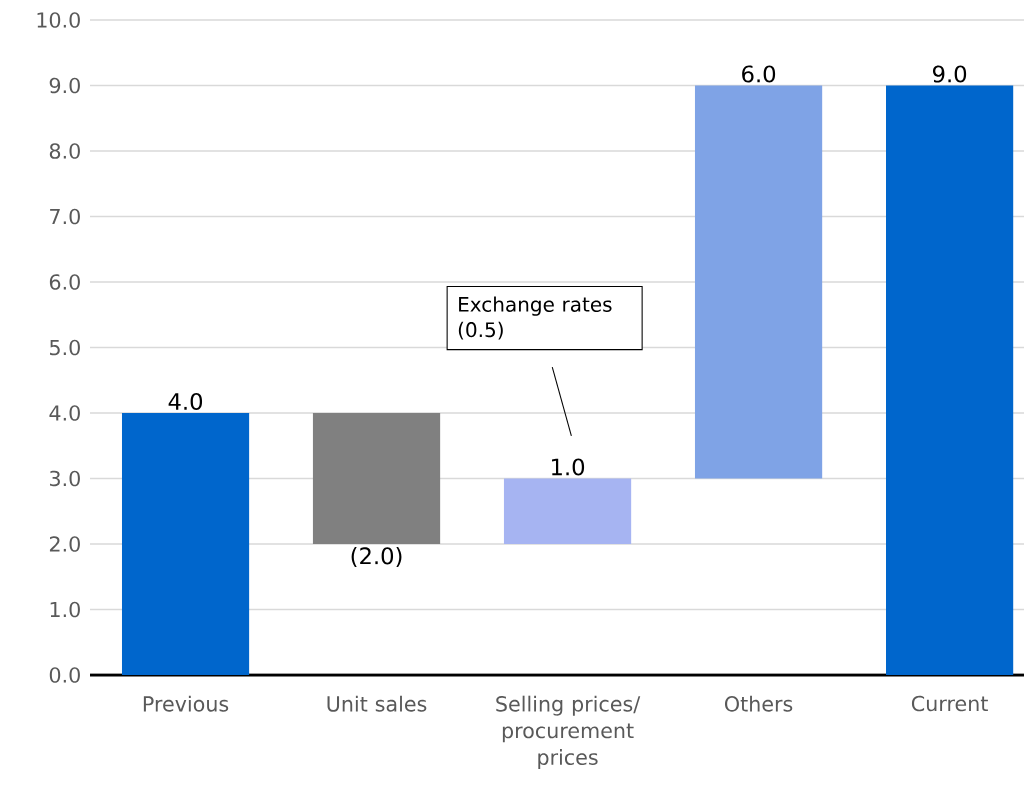 This screenshot has height=806, width=1024. Describe the element at coordinates (65, 347) in the screenshot. I see `y-tick-label: 5.0` at that location.